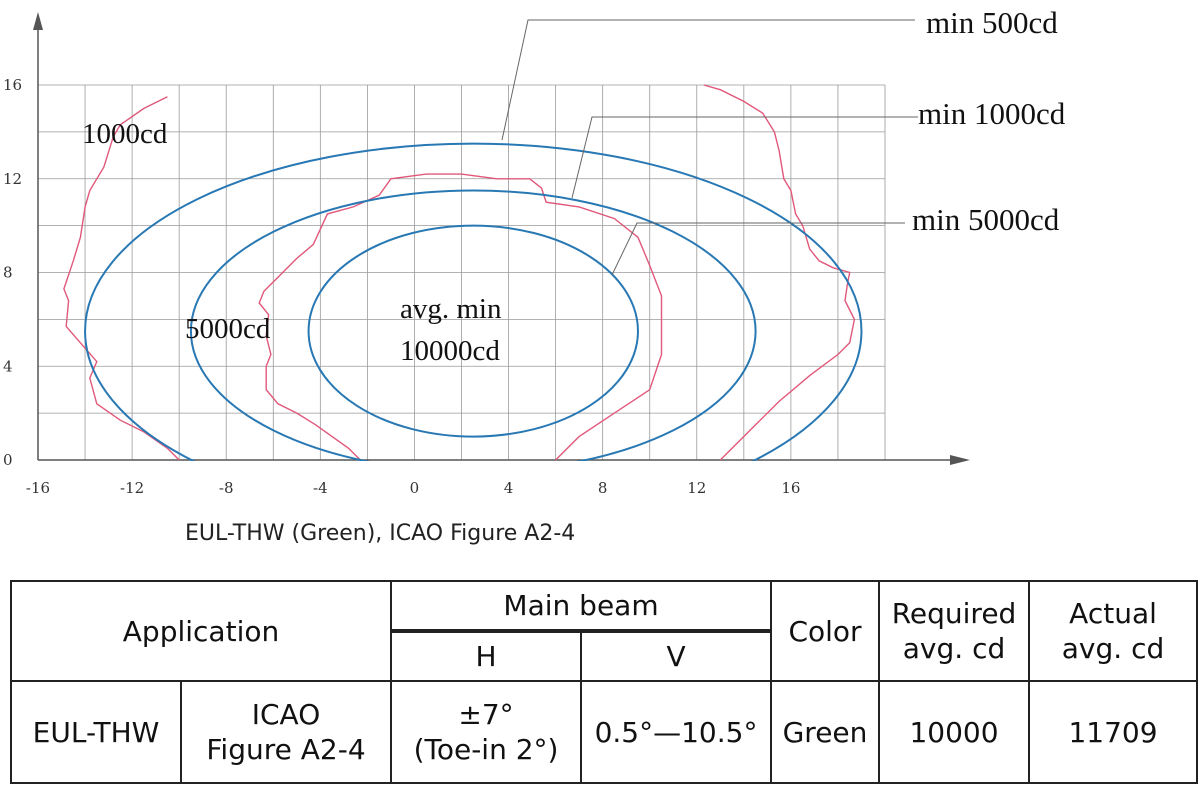  What do you see at coordinates (954, 613) in the screenshot?
I see `header-required-line1: Required` at bounding box center [954, 613].